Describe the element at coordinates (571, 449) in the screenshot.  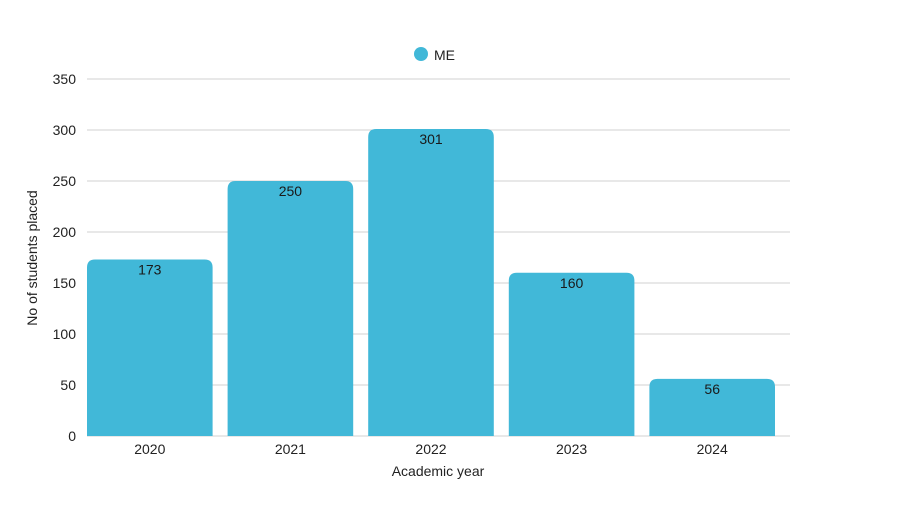
I see `x-tick-label: 2023` at that location.